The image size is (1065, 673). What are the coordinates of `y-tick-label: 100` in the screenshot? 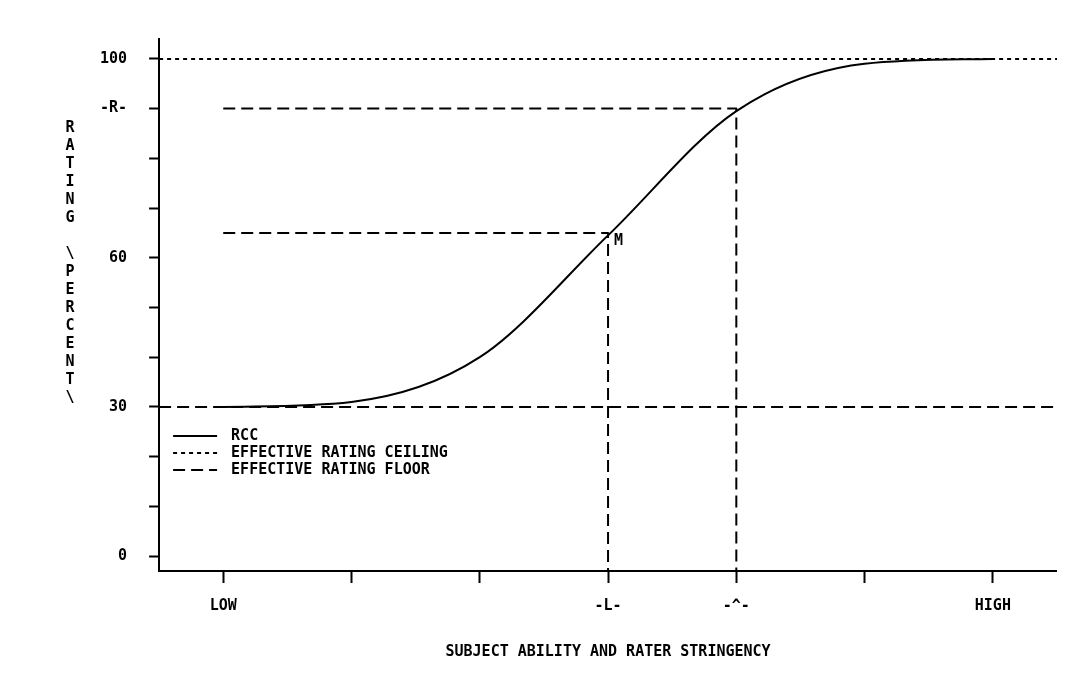 It's located at (114, 57).